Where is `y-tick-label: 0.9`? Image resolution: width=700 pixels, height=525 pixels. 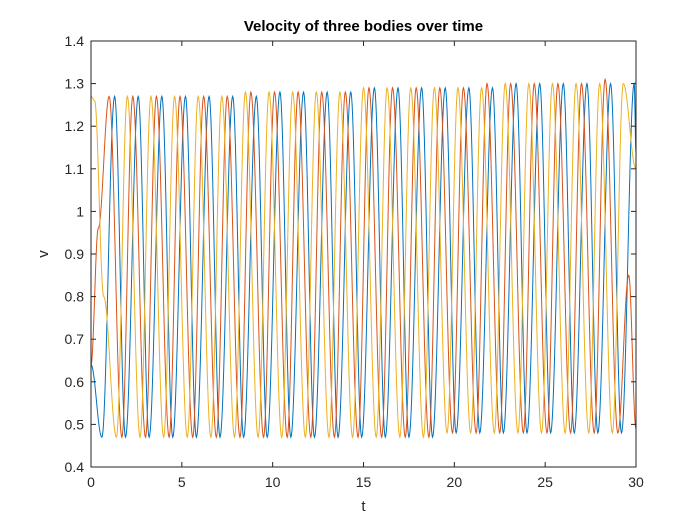 y-tick-label: 0.9 is located at coordinates (75, 254).